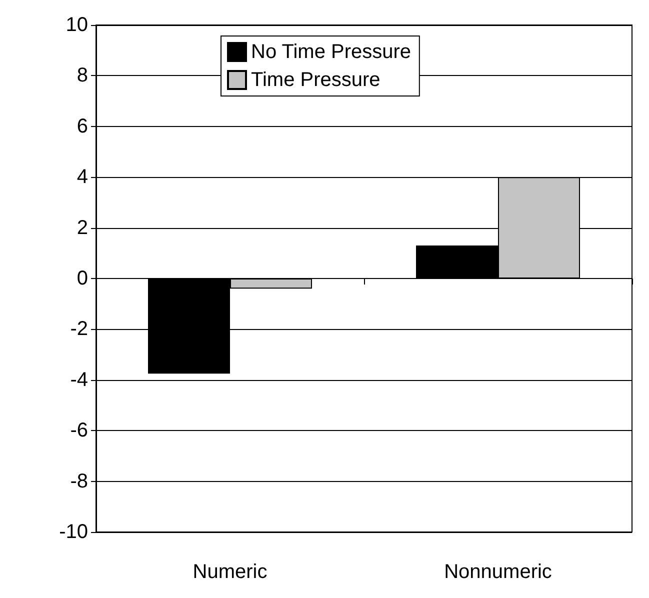 The height and width of the screenshot is (598, 649). Describe the element at coordinates (77, 25) in the screenshot. I see `y-tick-label: 10` at that location.